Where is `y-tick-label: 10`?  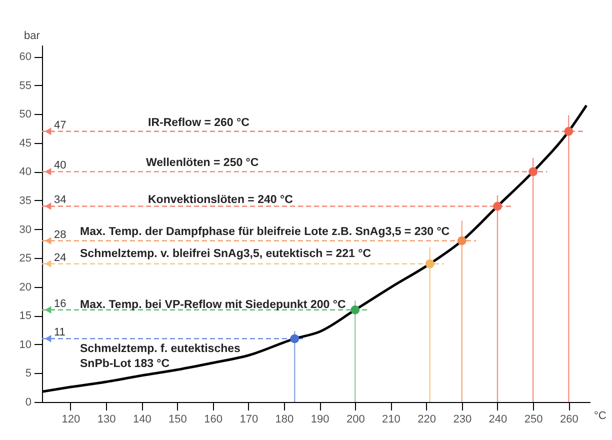
y-tick-label: 10 is located at coordinates (25, 344).